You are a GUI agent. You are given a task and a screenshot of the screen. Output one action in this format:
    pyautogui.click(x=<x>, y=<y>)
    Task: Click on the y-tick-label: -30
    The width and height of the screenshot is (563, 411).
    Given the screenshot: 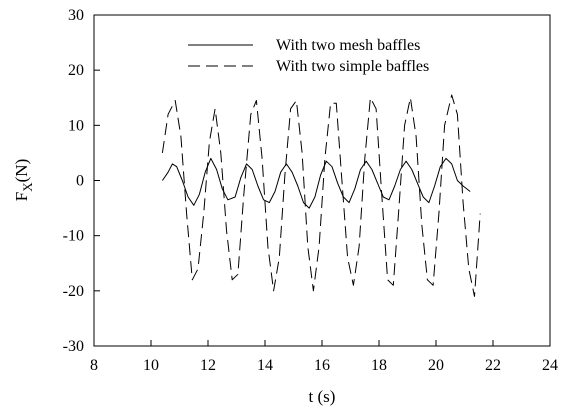 What is the action you would take?
    pyautogui.click(x=73, y=346)
    